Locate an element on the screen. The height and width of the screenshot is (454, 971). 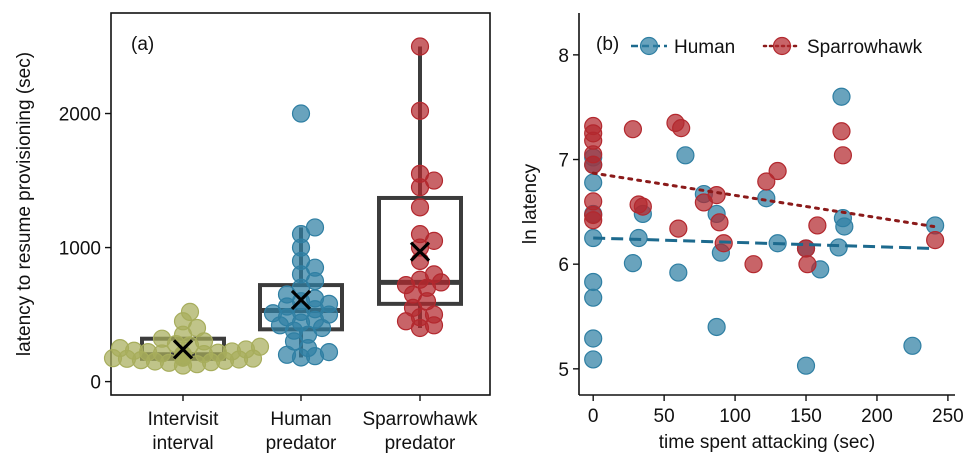
x-tick-label: Intervisit is located at coordinates (183, 419).